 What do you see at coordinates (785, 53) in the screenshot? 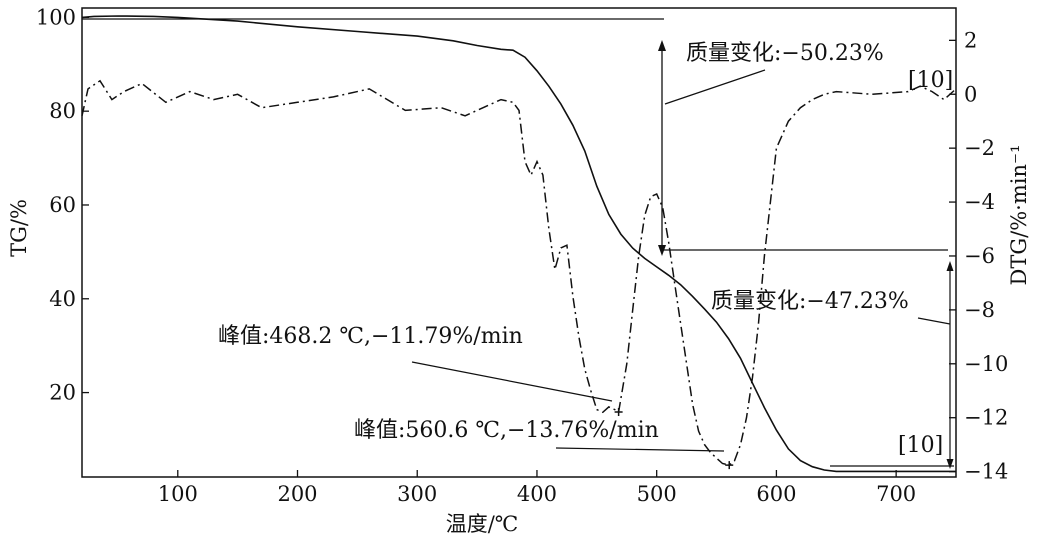
I see `mass-change-1-label: 质量变化:−50.23%` at bounding box center [785, 53].